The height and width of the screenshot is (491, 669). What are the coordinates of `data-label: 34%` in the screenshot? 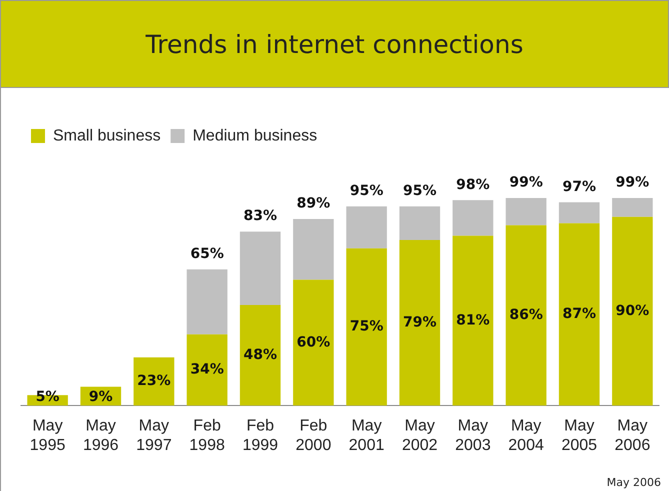 It's located at (207, 370).